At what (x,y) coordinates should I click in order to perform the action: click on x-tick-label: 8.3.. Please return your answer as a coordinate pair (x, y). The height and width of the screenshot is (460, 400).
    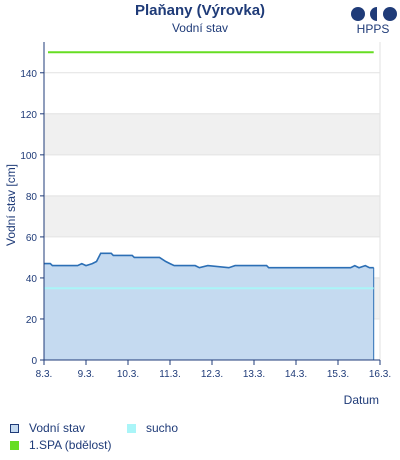
    Looking at the image, I should click on (44, 374).